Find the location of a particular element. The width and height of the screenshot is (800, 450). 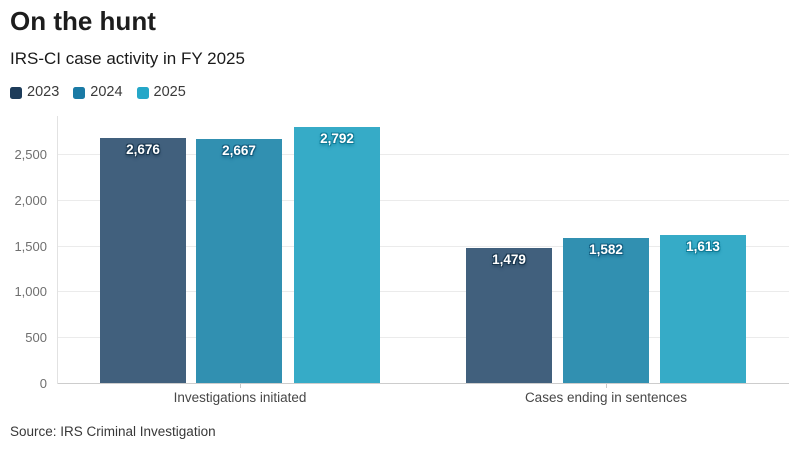

y-axis: 0 500 1,000 1,500 2,000 2,500 is located at coordinates (23, 253).